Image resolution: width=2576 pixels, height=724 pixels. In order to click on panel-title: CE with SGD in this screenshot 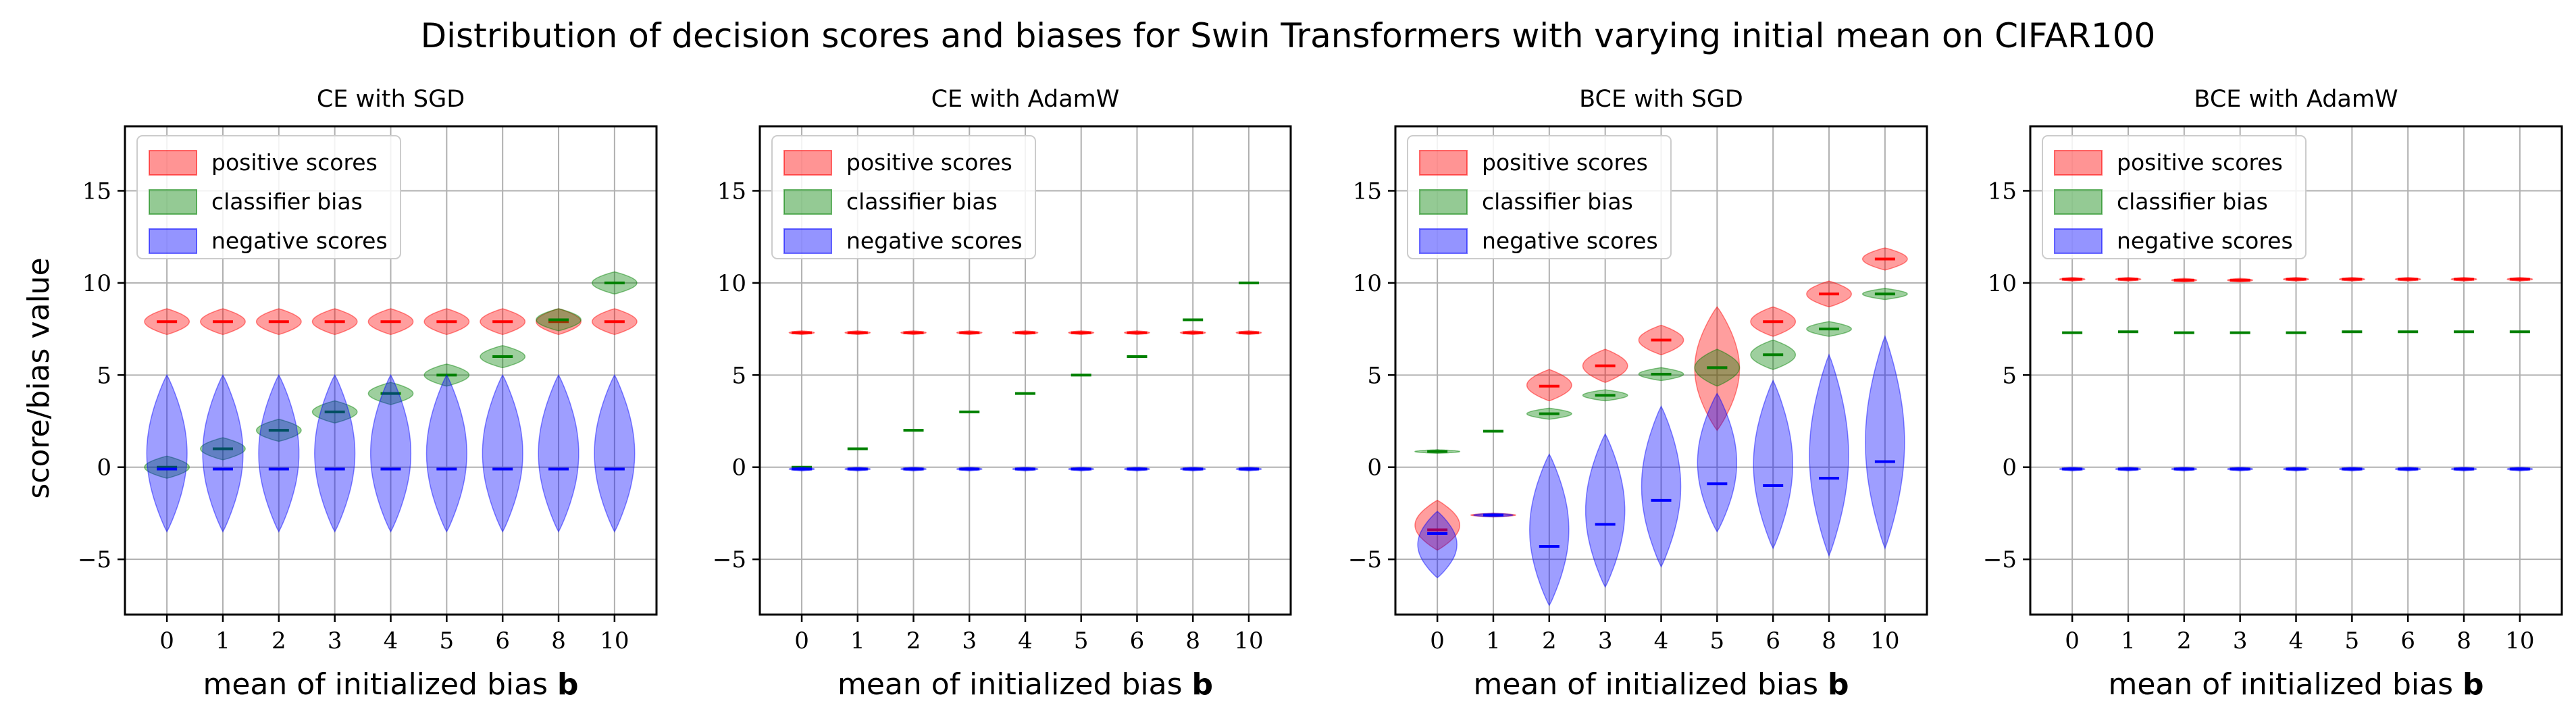, I will do `click(391, 99)`.